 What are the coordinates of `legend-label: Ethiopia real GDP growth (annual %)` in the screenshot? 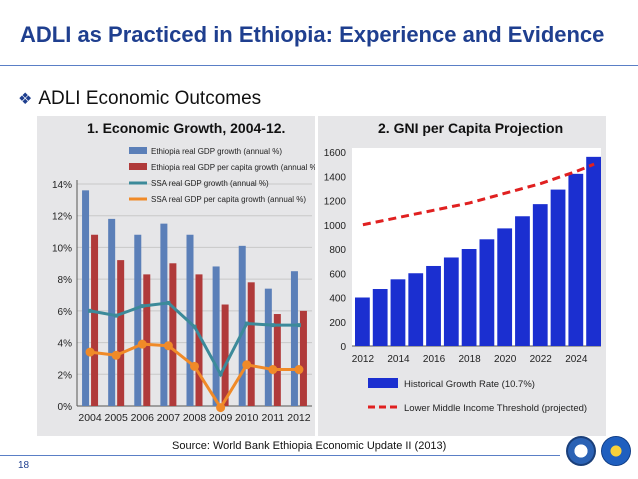 It's located at (216, 151).